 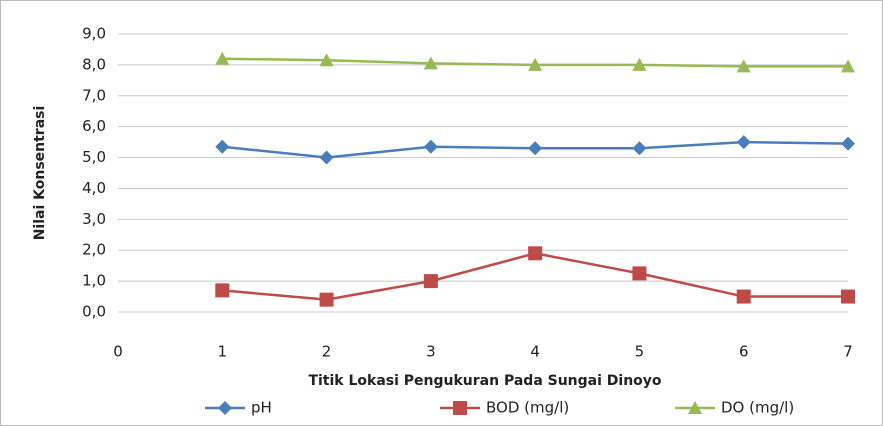 What do you see at coordinates (94, 219) in the screenshot?
I see `y-tick-label: 3,0` at bounding box center [94, 219].